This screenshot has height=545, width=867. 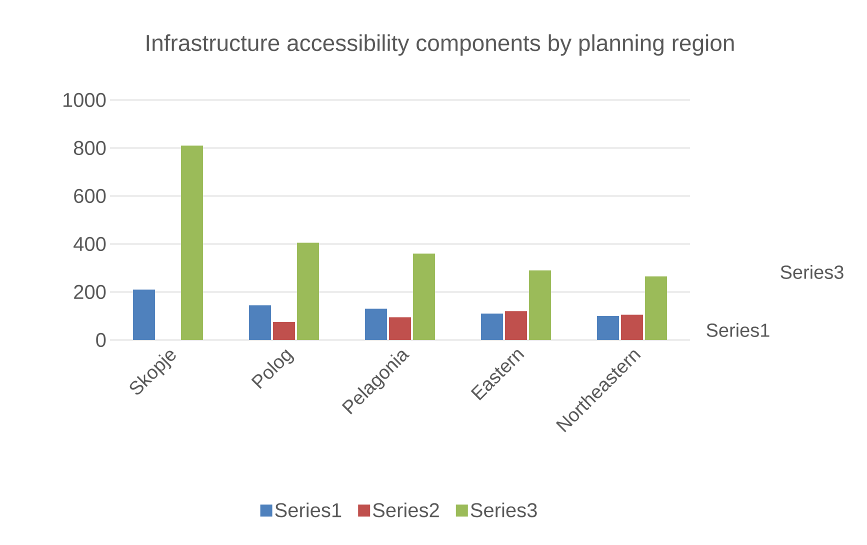 What do you see at coordinates (738, 330) in the screenshot?
I see `text: Series1` at bounding box center [738, 330].